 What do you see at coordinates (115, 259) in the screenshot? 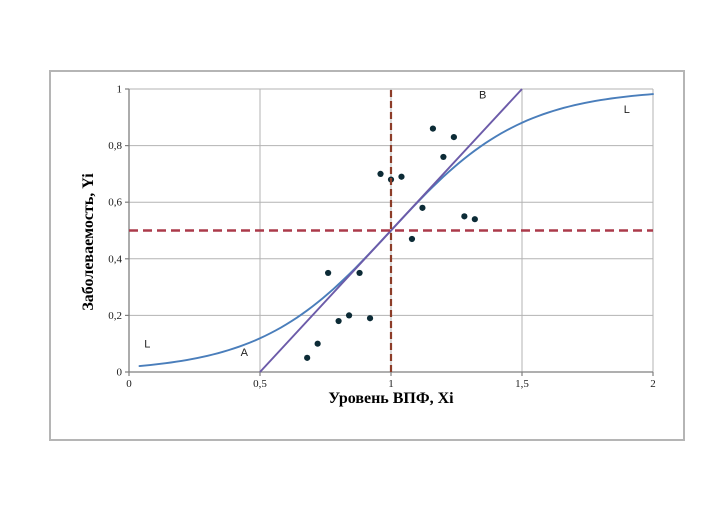
I see `y-tick-label: 0,4` at bounding box center [115, 259].